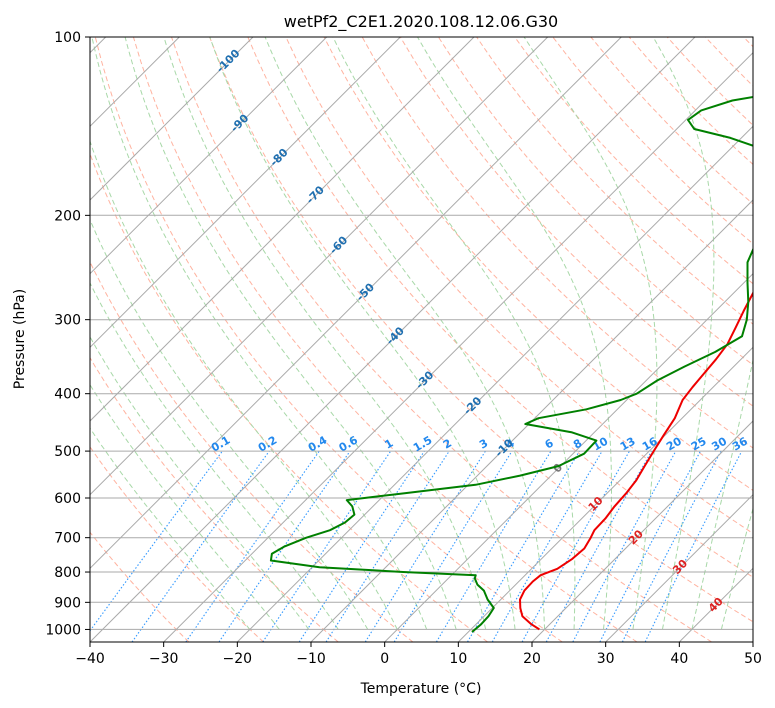 The height and width of the screenshot is (708, 775). I want to click on x-tick-label: −30, so click(164, 659).